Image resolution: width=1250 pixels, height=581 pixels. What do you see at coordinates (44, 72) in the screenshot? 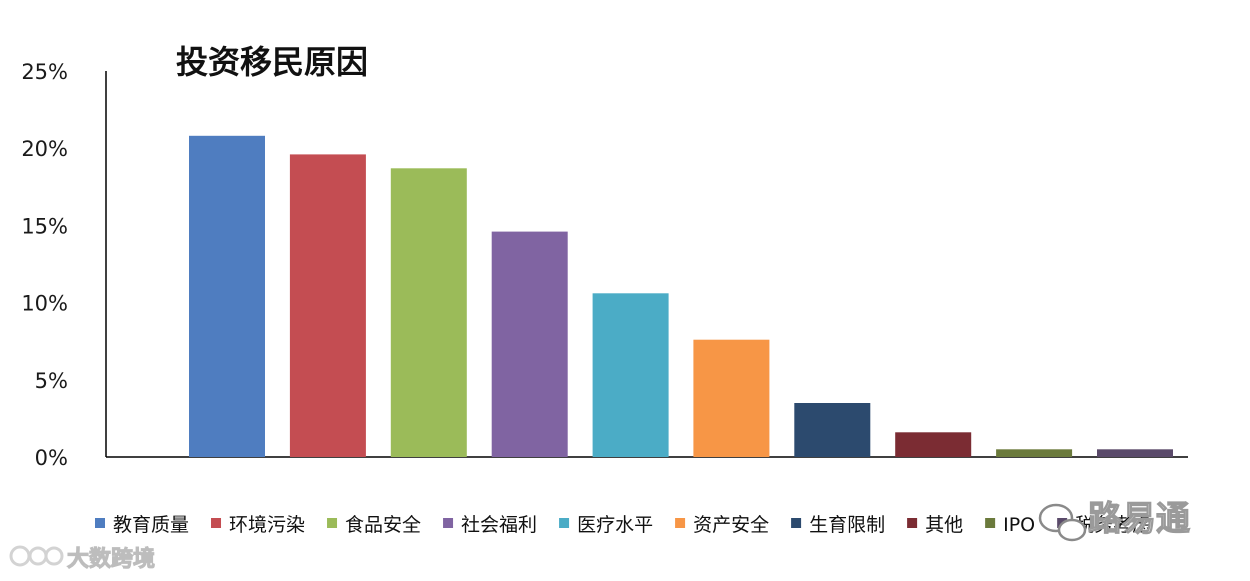
I see `y-tick-label: 25%` at bounding box center [44, 72].